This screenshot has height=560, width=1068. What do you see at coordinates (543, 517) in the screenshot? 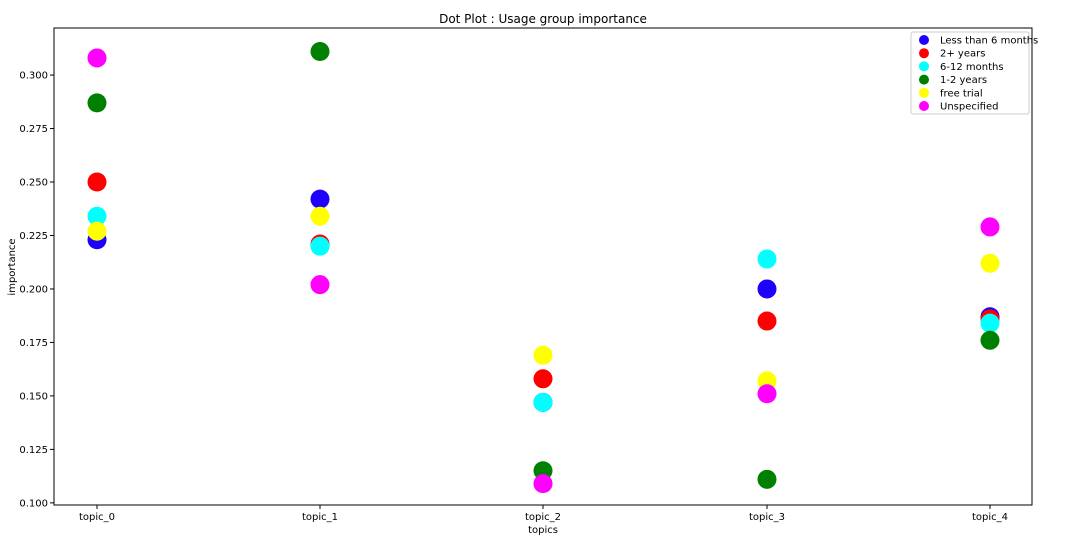
I see `x-tick-label: topic_2` at bounding box center [543, 517].